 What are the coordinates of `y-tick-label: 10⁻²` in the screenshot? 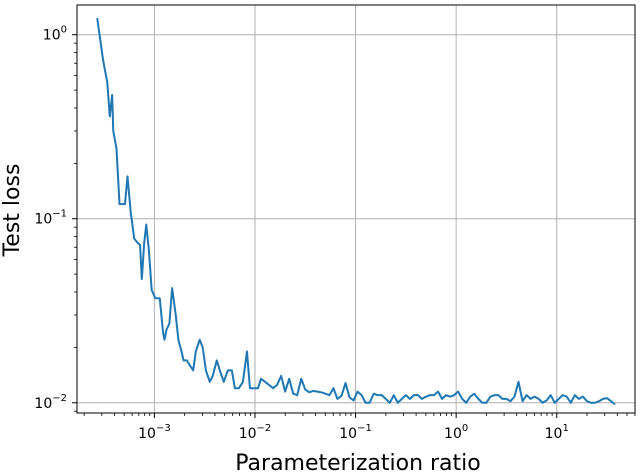 It's located at (50, 402).